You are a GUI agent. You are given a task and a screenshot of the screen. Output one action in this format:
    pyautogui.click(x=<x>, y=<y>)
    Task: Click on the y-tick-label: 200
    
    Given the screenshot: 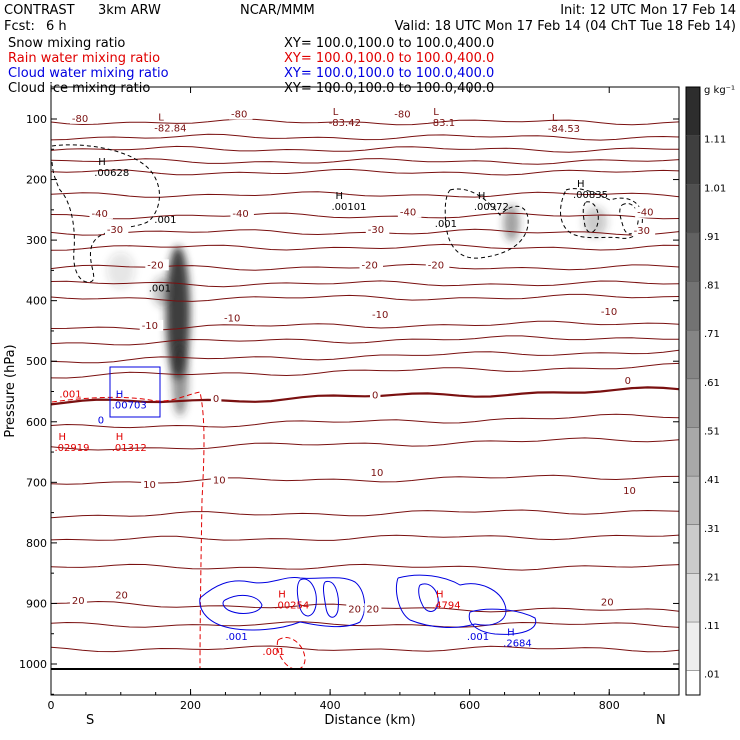 What is the action you would take?
    pyautogui.click(x=36, y=180)
    